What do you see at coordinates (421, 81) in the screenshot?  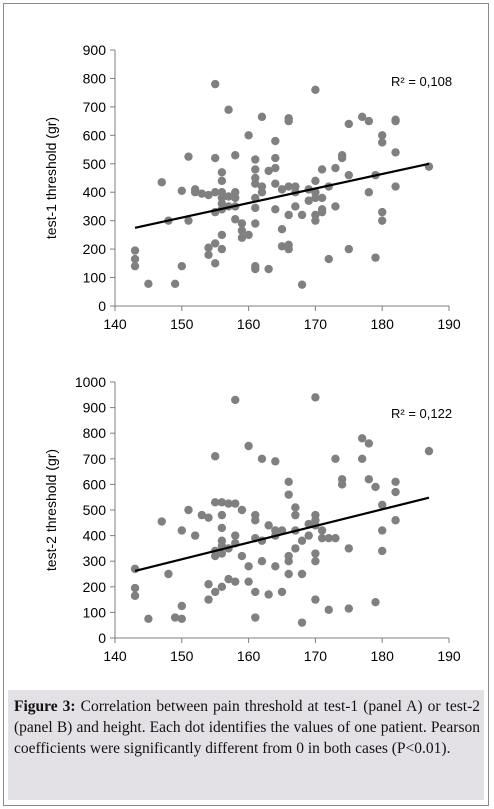 I see `r-squared-annotation: R² = 0,108` at bounding box center [421, 81].